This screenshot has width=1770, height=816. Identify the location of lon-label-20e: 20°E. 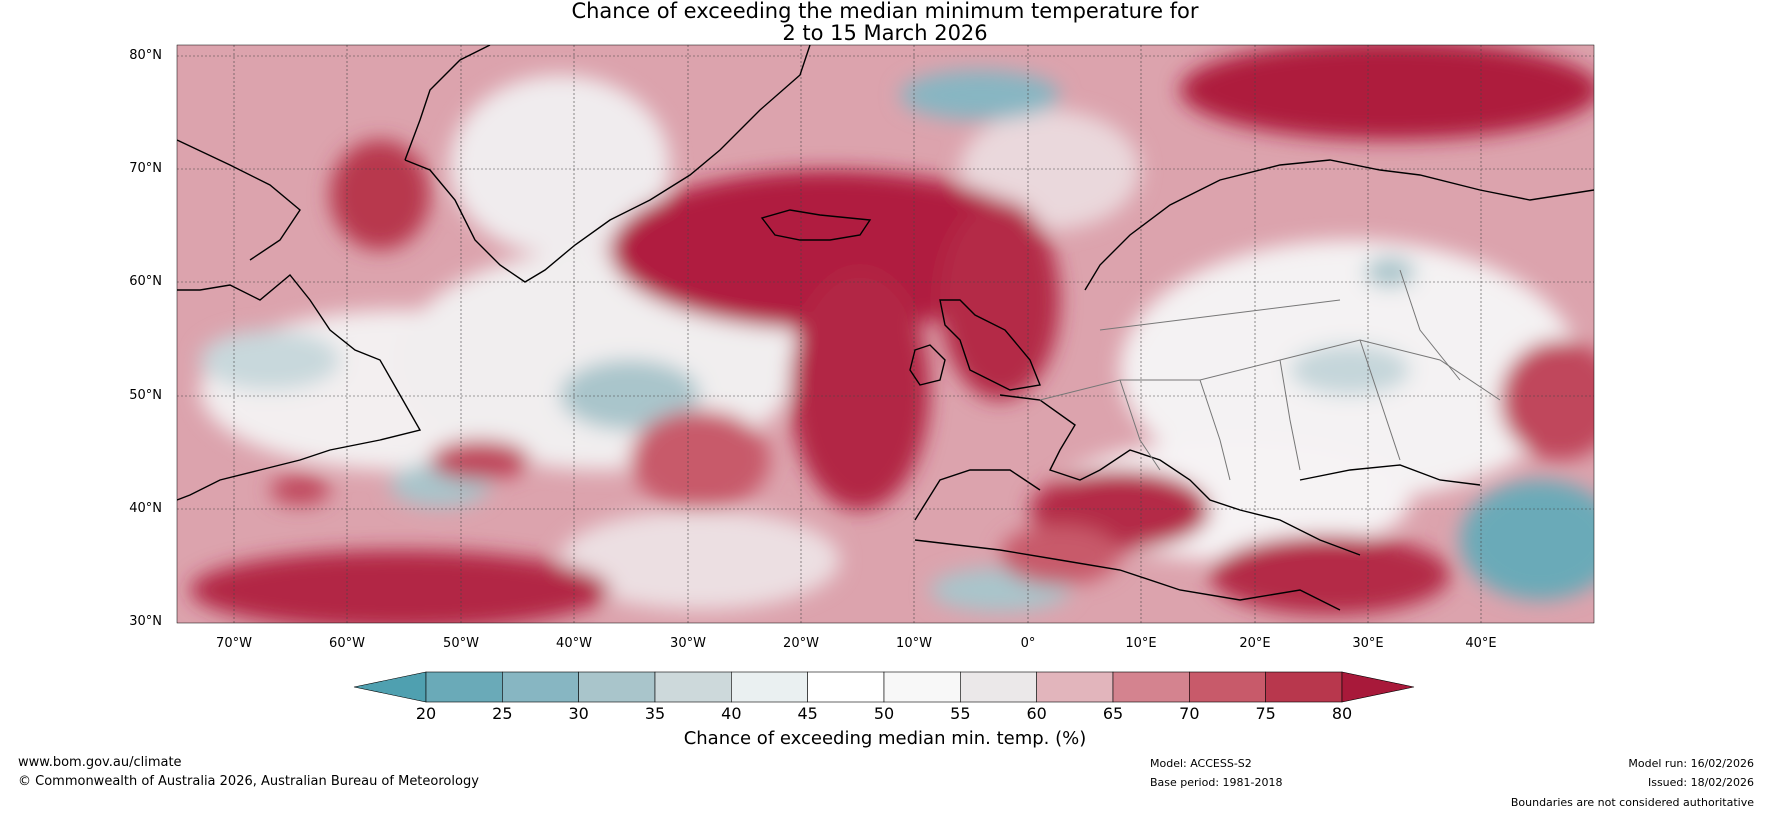
(1255, 643).